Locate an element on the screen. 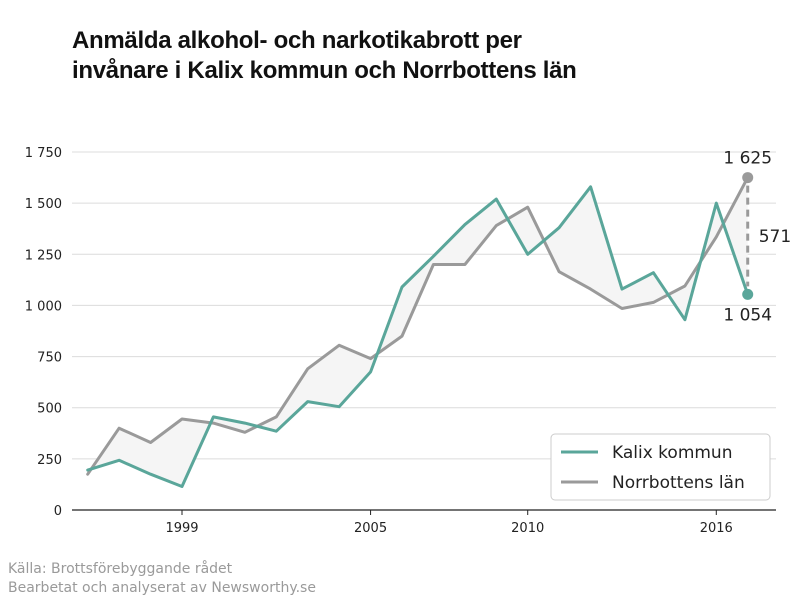 This screenshot has height=600, width=800. y-tick-label: 1 250 is located at coordinates (43, 255).